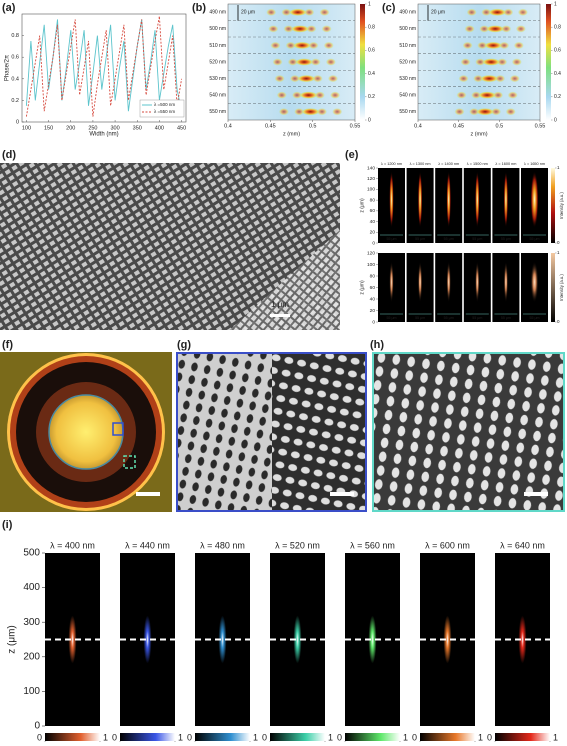  I want to click on x-tick-label: 200, so click(70, 128).